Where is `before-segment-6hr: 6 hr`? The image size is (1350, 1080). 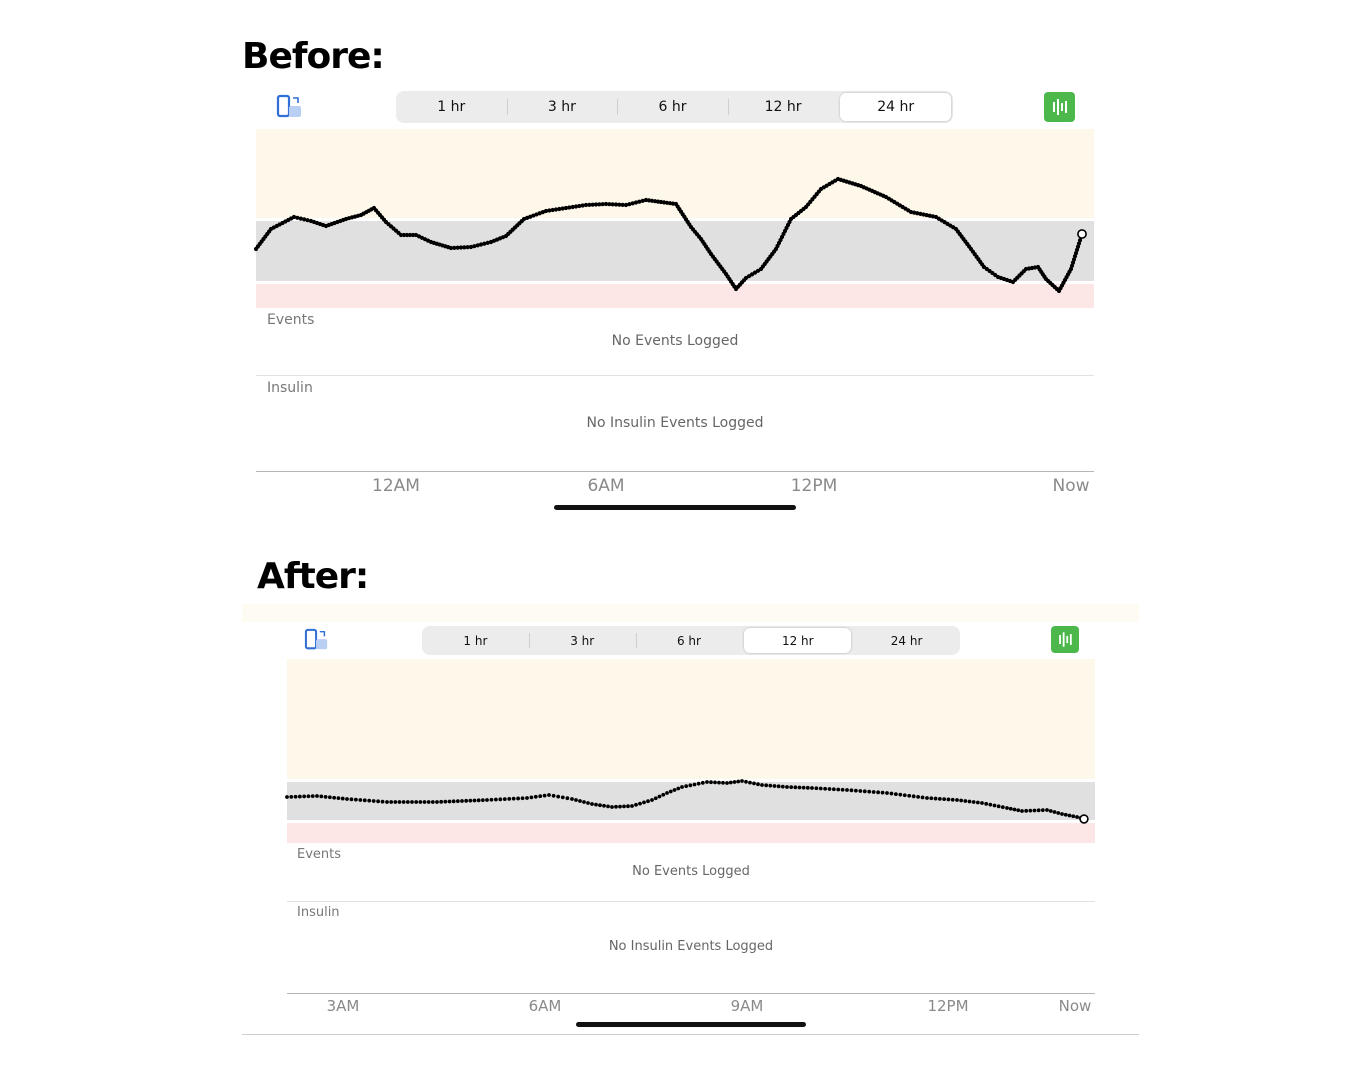
before-segment-6hr: 6 hr is located at coordinates (672, 107).